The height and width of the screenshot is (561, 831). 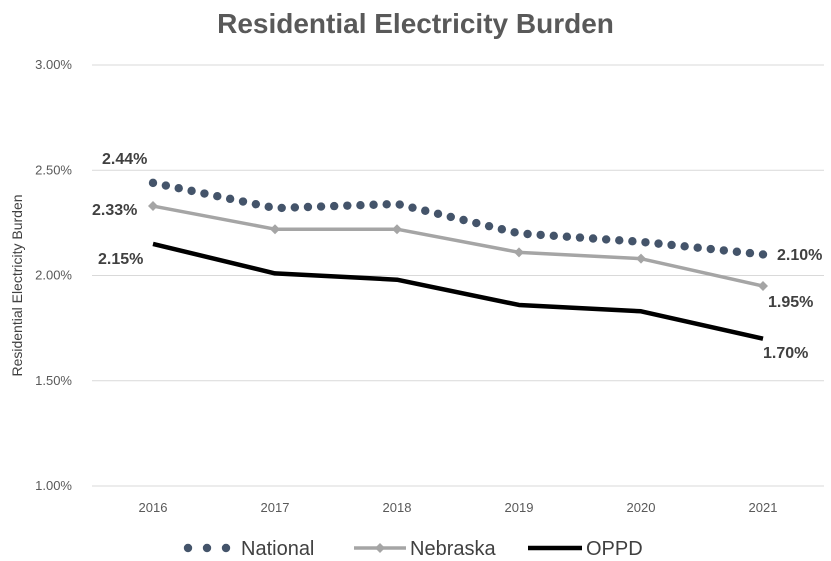 I want to click on legend-marker-nebraska, so click(x=380, y=548).